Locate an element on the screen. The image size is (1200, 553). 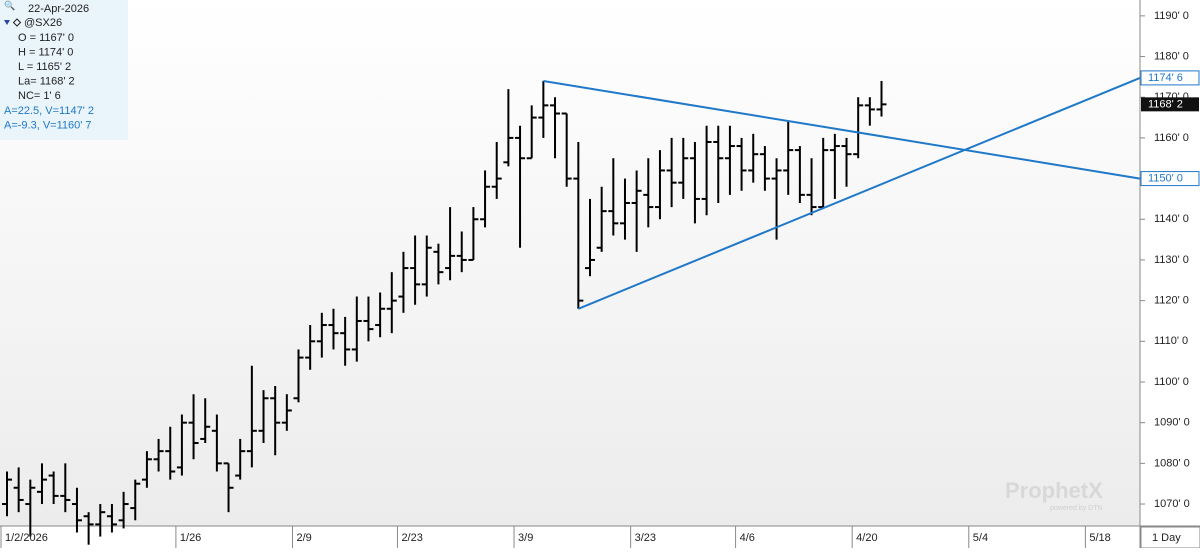
x-tick-label: 2/9 is located at coordinates (304, 538).